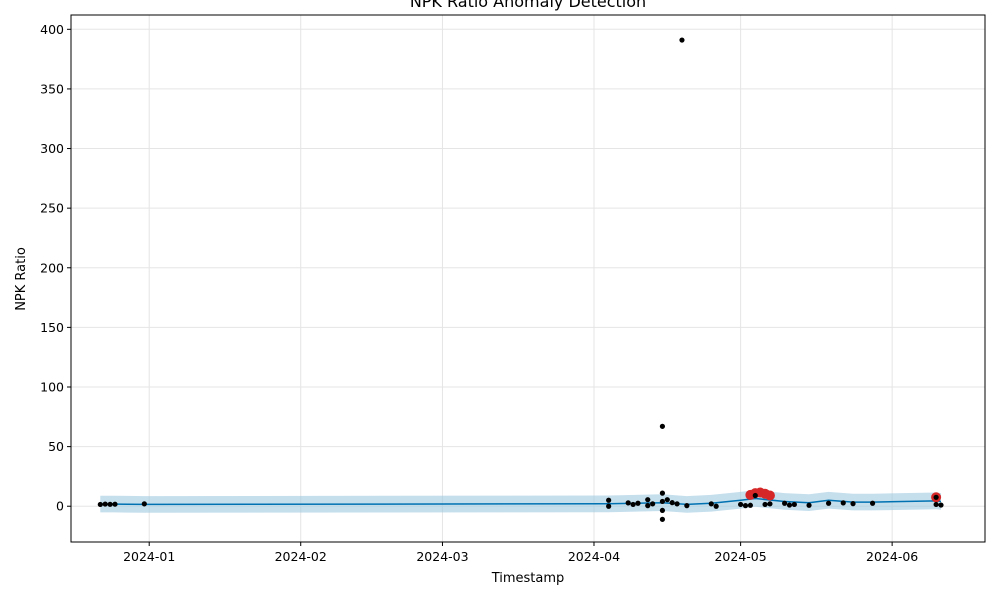  I want to click on y-tick-label: 400, so click(52, 29).